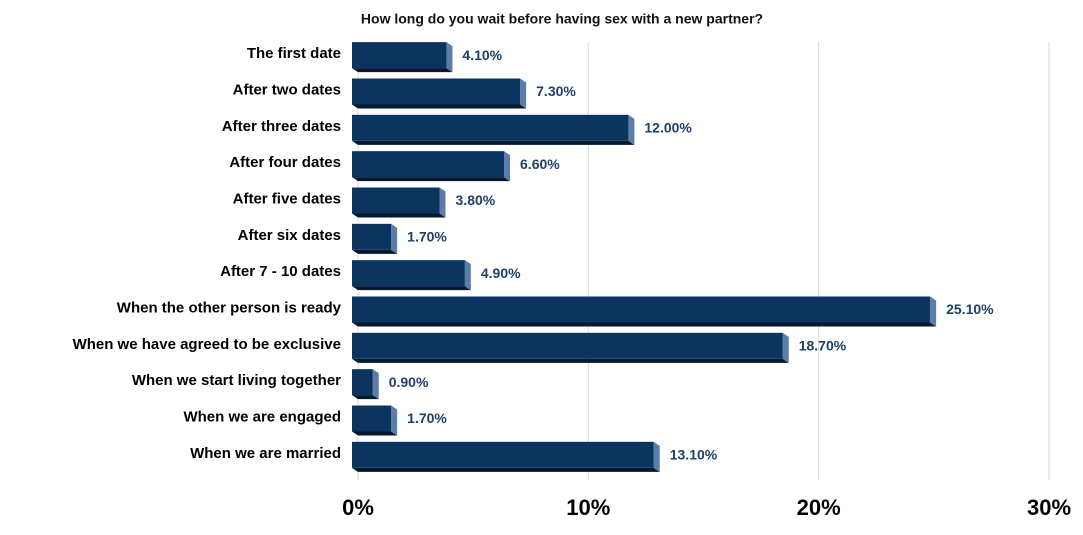  I want to click on value-label: 0.90%, so click(409, 382).